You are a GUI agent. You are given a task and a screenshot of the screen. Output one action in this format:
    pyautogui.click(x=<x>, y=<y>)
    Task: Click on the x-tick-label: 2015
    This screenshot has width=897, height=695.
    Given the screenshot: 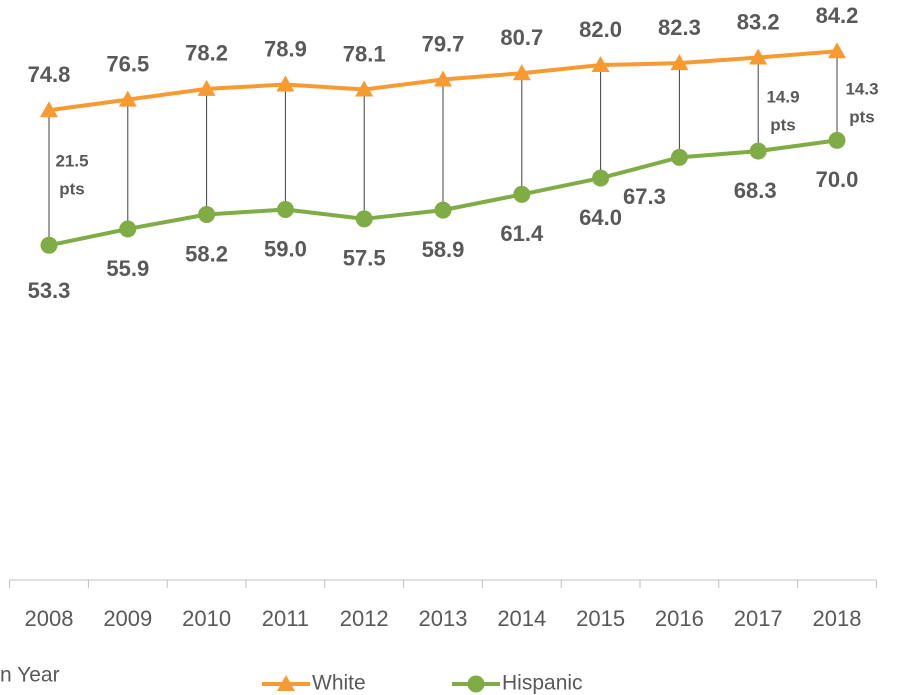 What is the action you would take?
    pyautogui.click(x=600, y=618)
    